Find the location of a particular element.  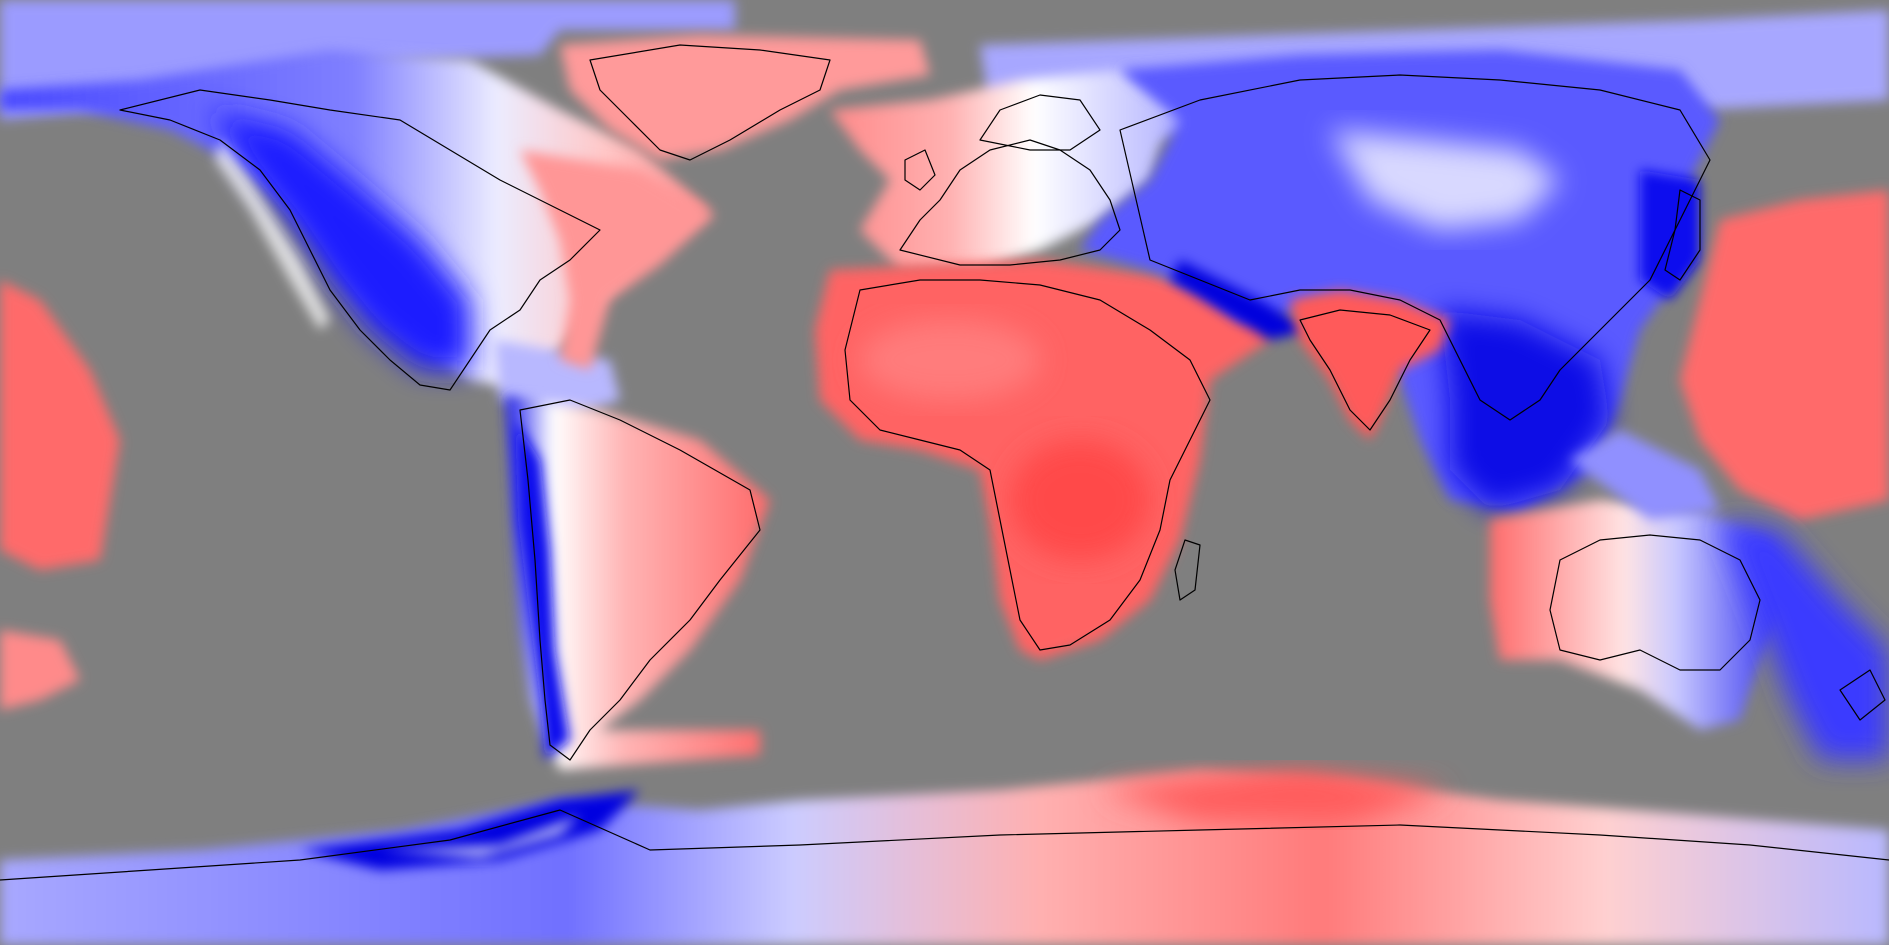

north-pacific-west-field is located at coordinates (60, 425).